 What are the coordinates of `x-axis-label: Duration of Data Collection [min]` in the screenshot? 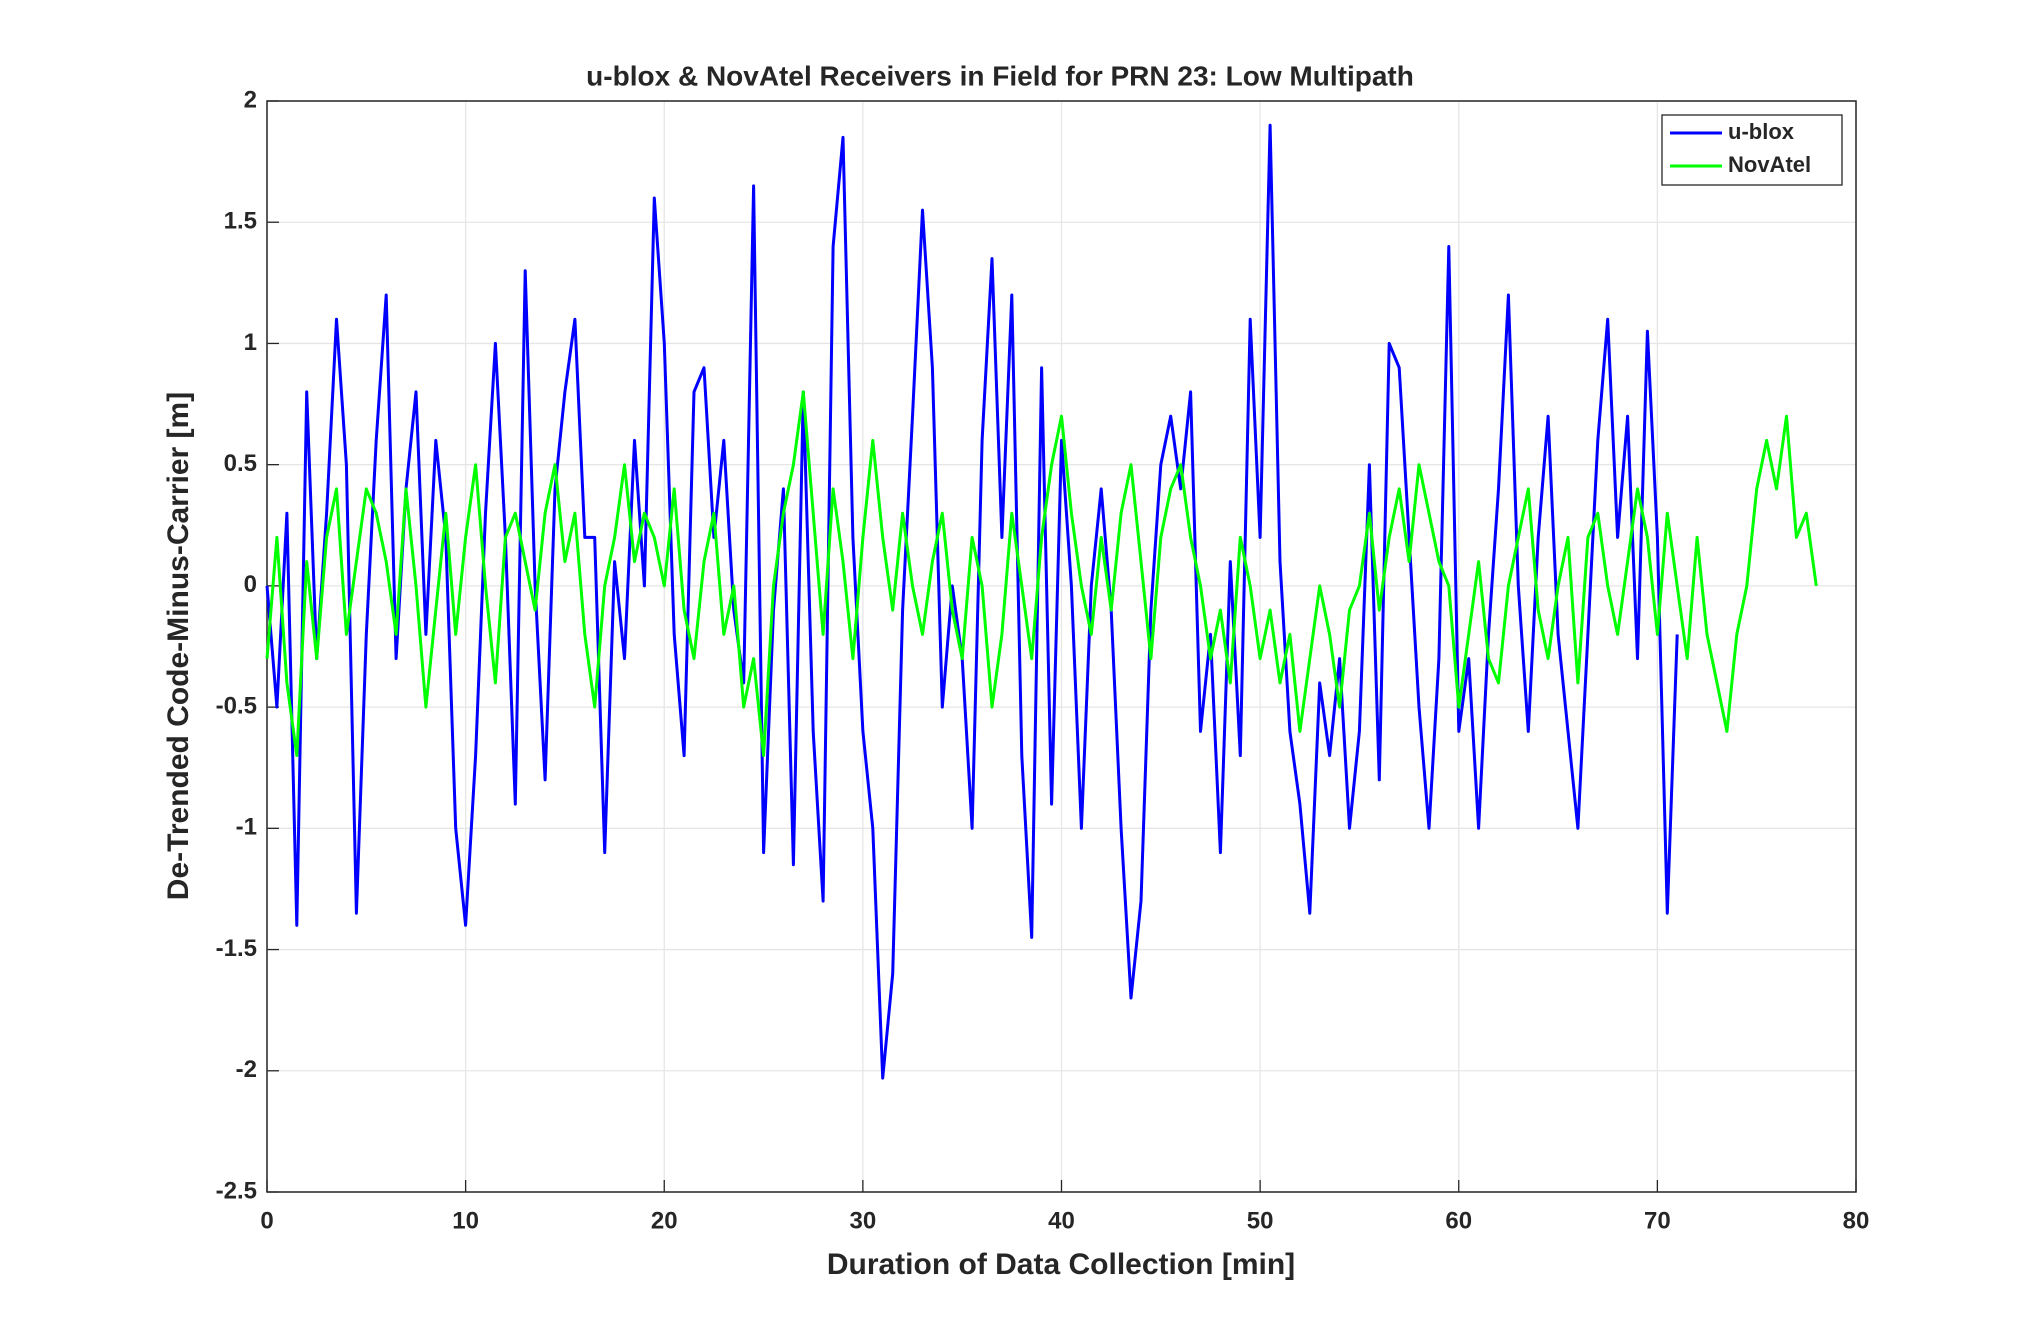 It's located at (1061, 1264).